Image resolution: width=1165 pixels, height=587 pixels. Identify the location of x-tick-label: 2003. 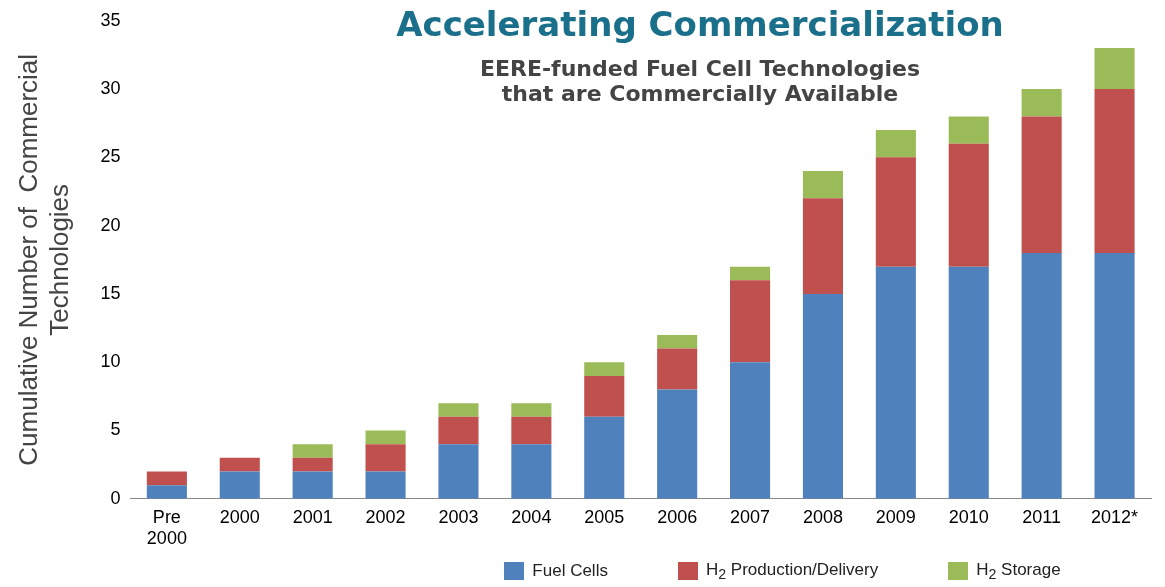
(458, 516).